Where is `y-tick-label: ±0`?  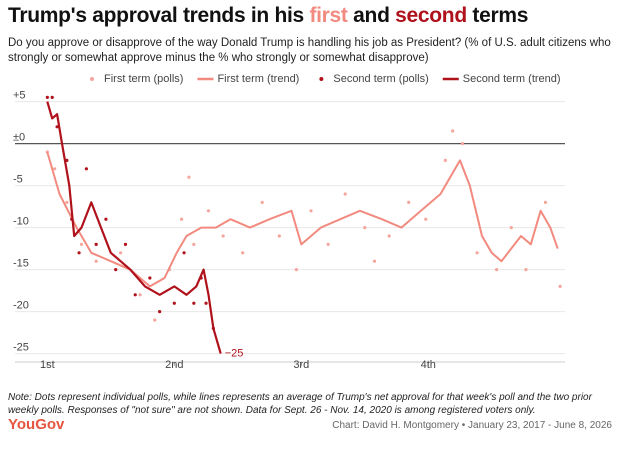
y-tick-label: ±0 is located at coordinates (19, 138).